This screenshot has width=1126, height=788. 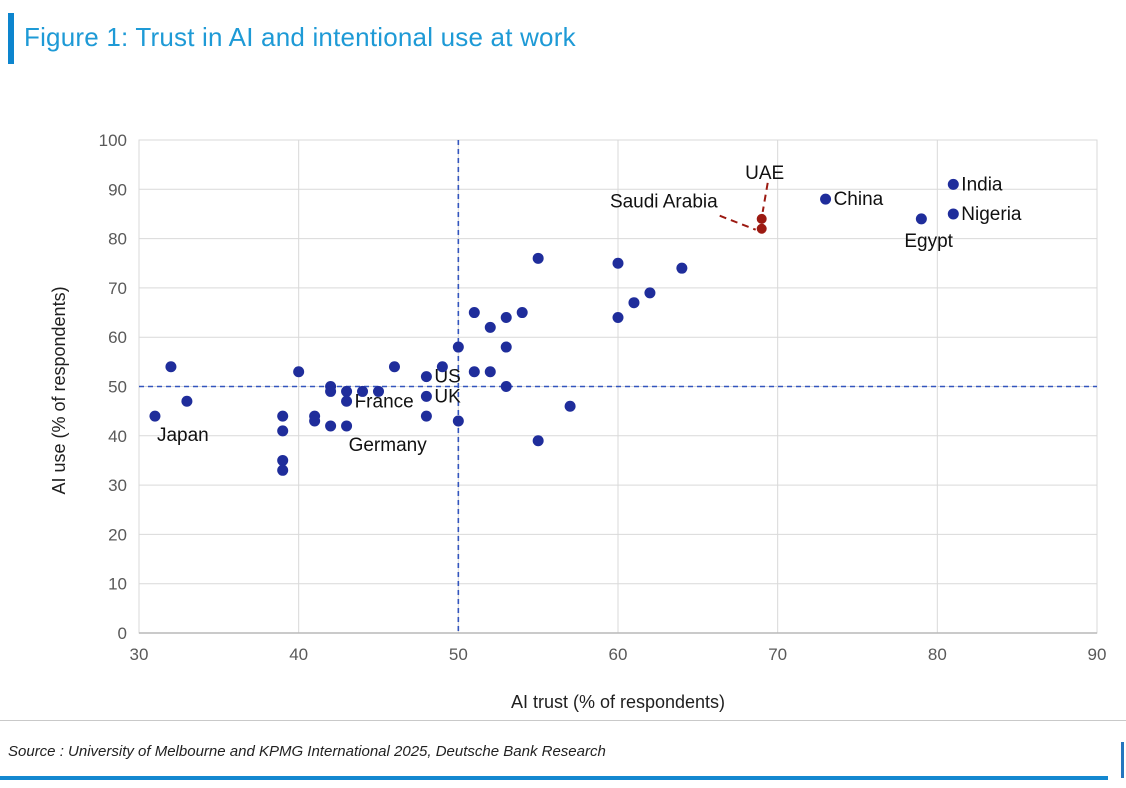 What do you see at coordinates (113, 140) in the screenshot?
I see `y-tick-label: 100` at bounding box center [113, 140].